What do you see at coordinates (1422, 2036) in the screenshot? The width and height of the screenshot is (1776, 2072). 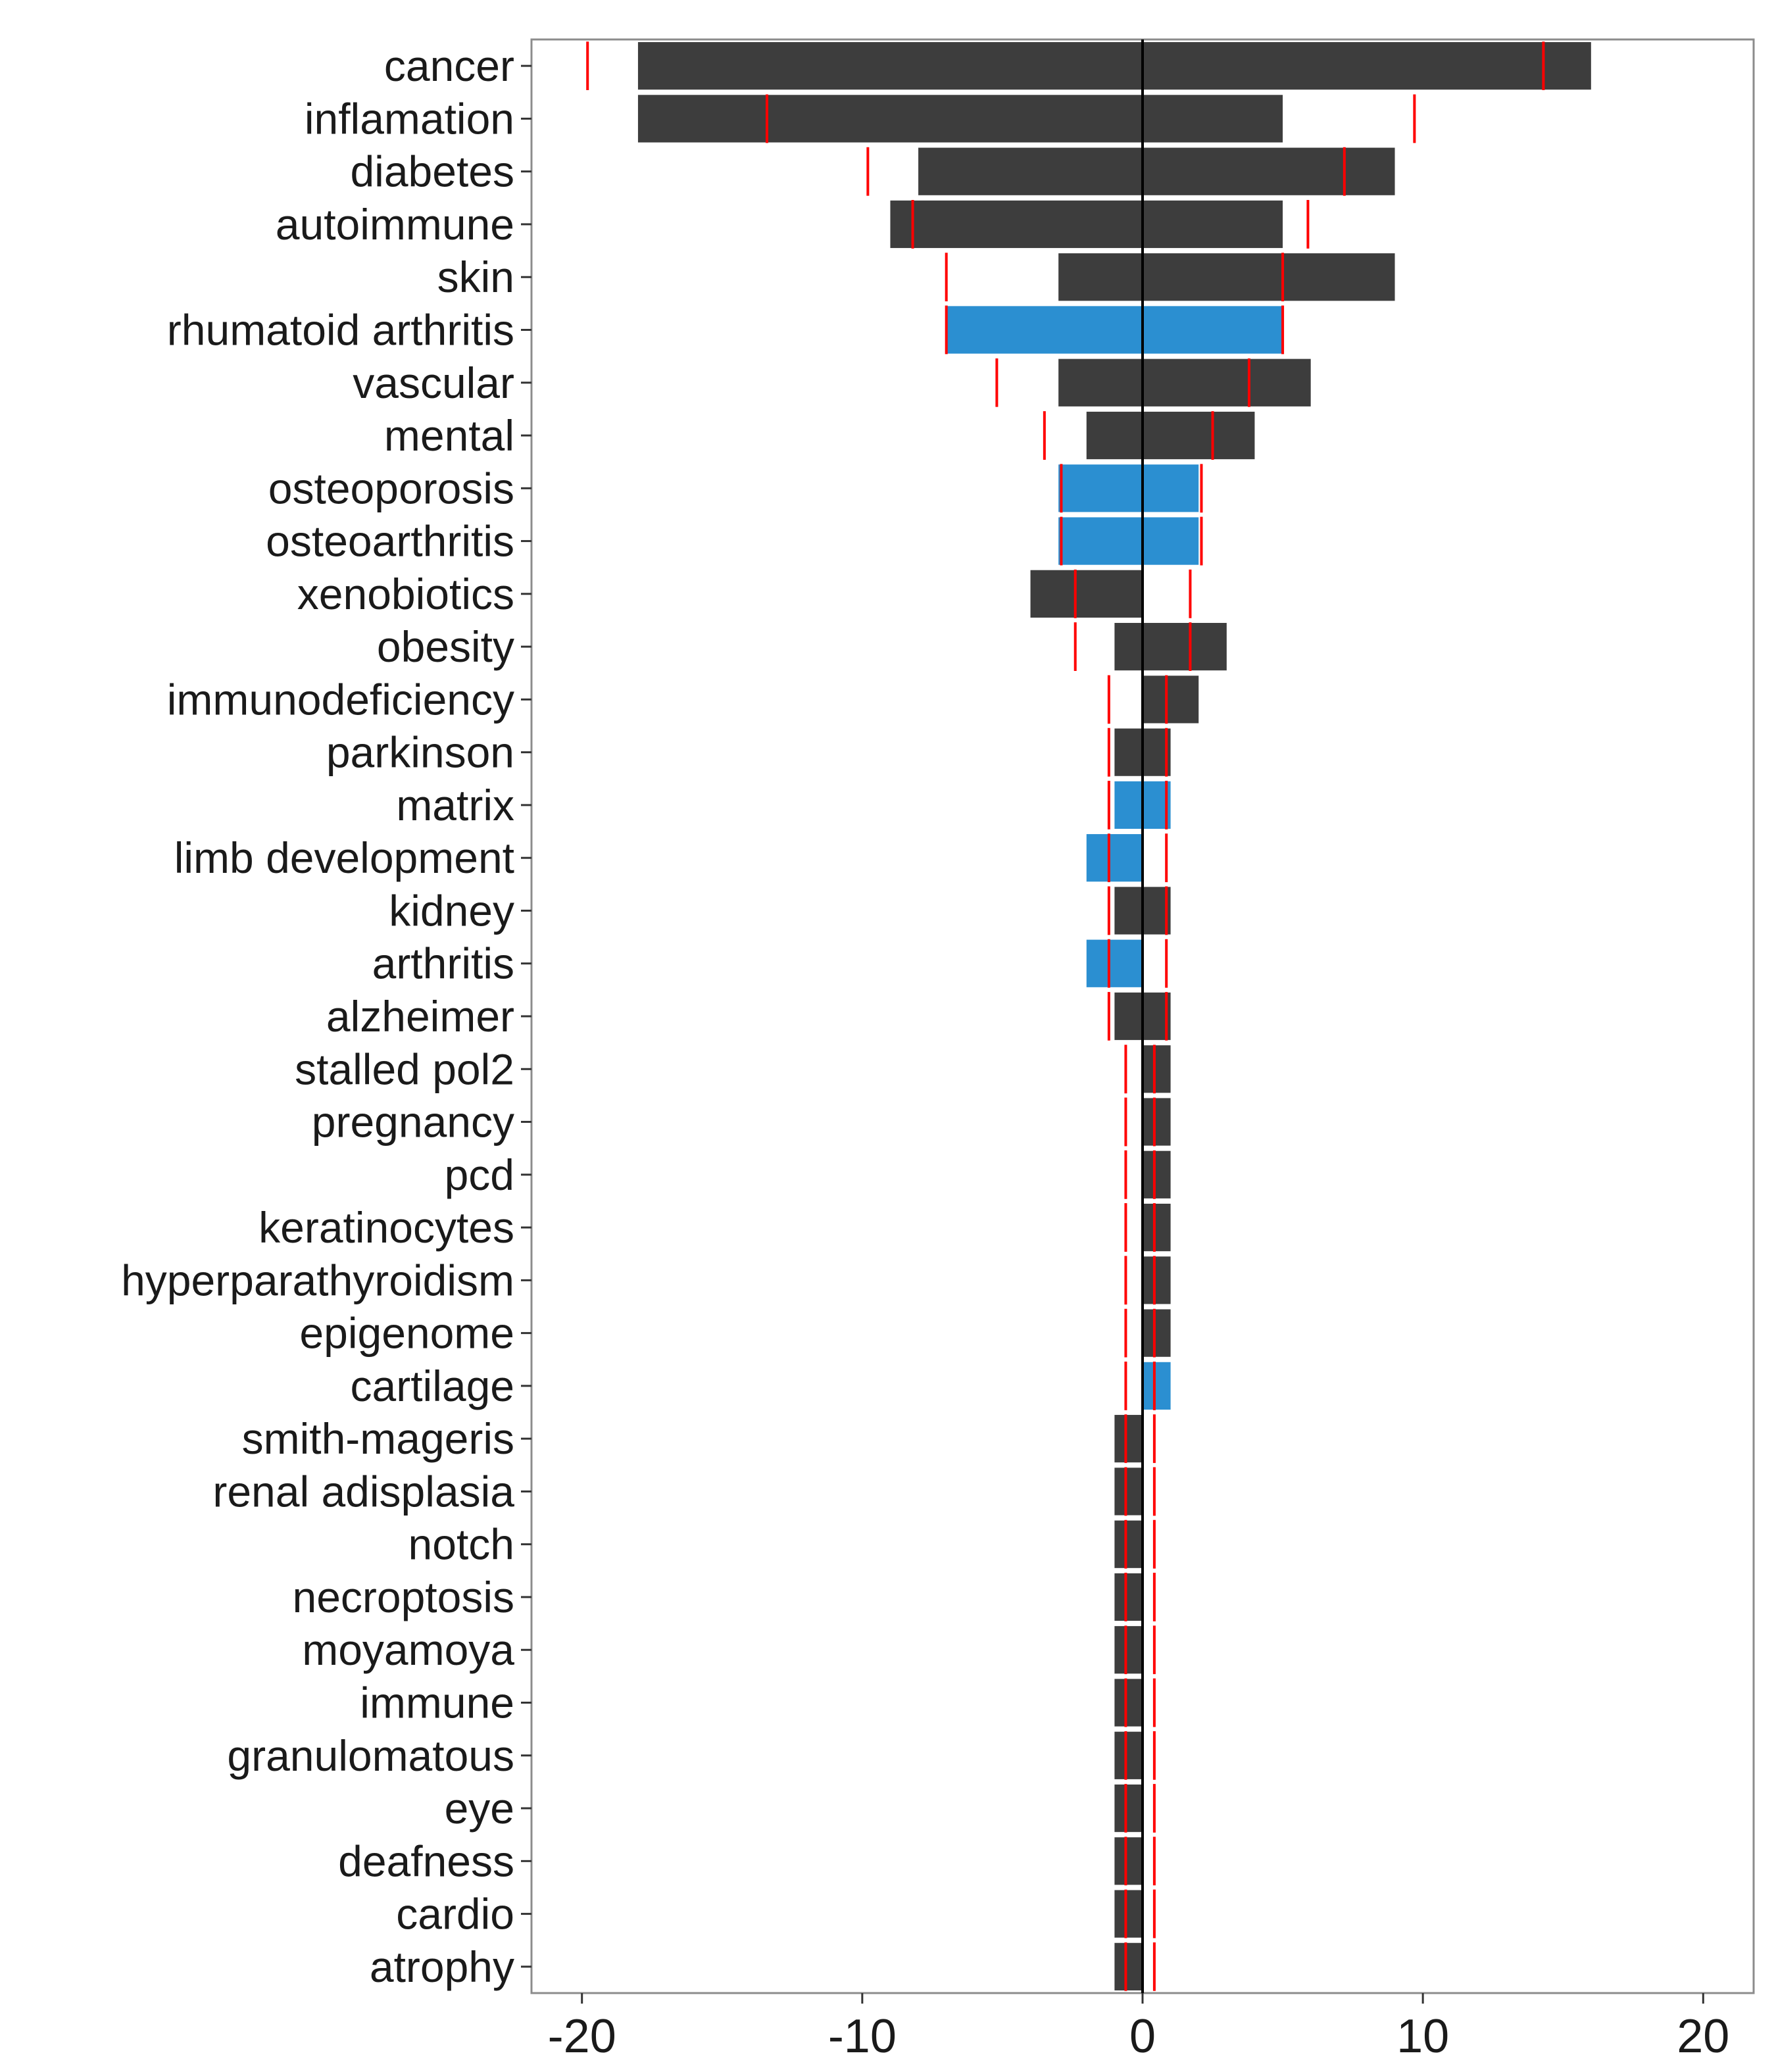 I see `x-tick-label-3: 10` at bounding box center [1422, 2036].